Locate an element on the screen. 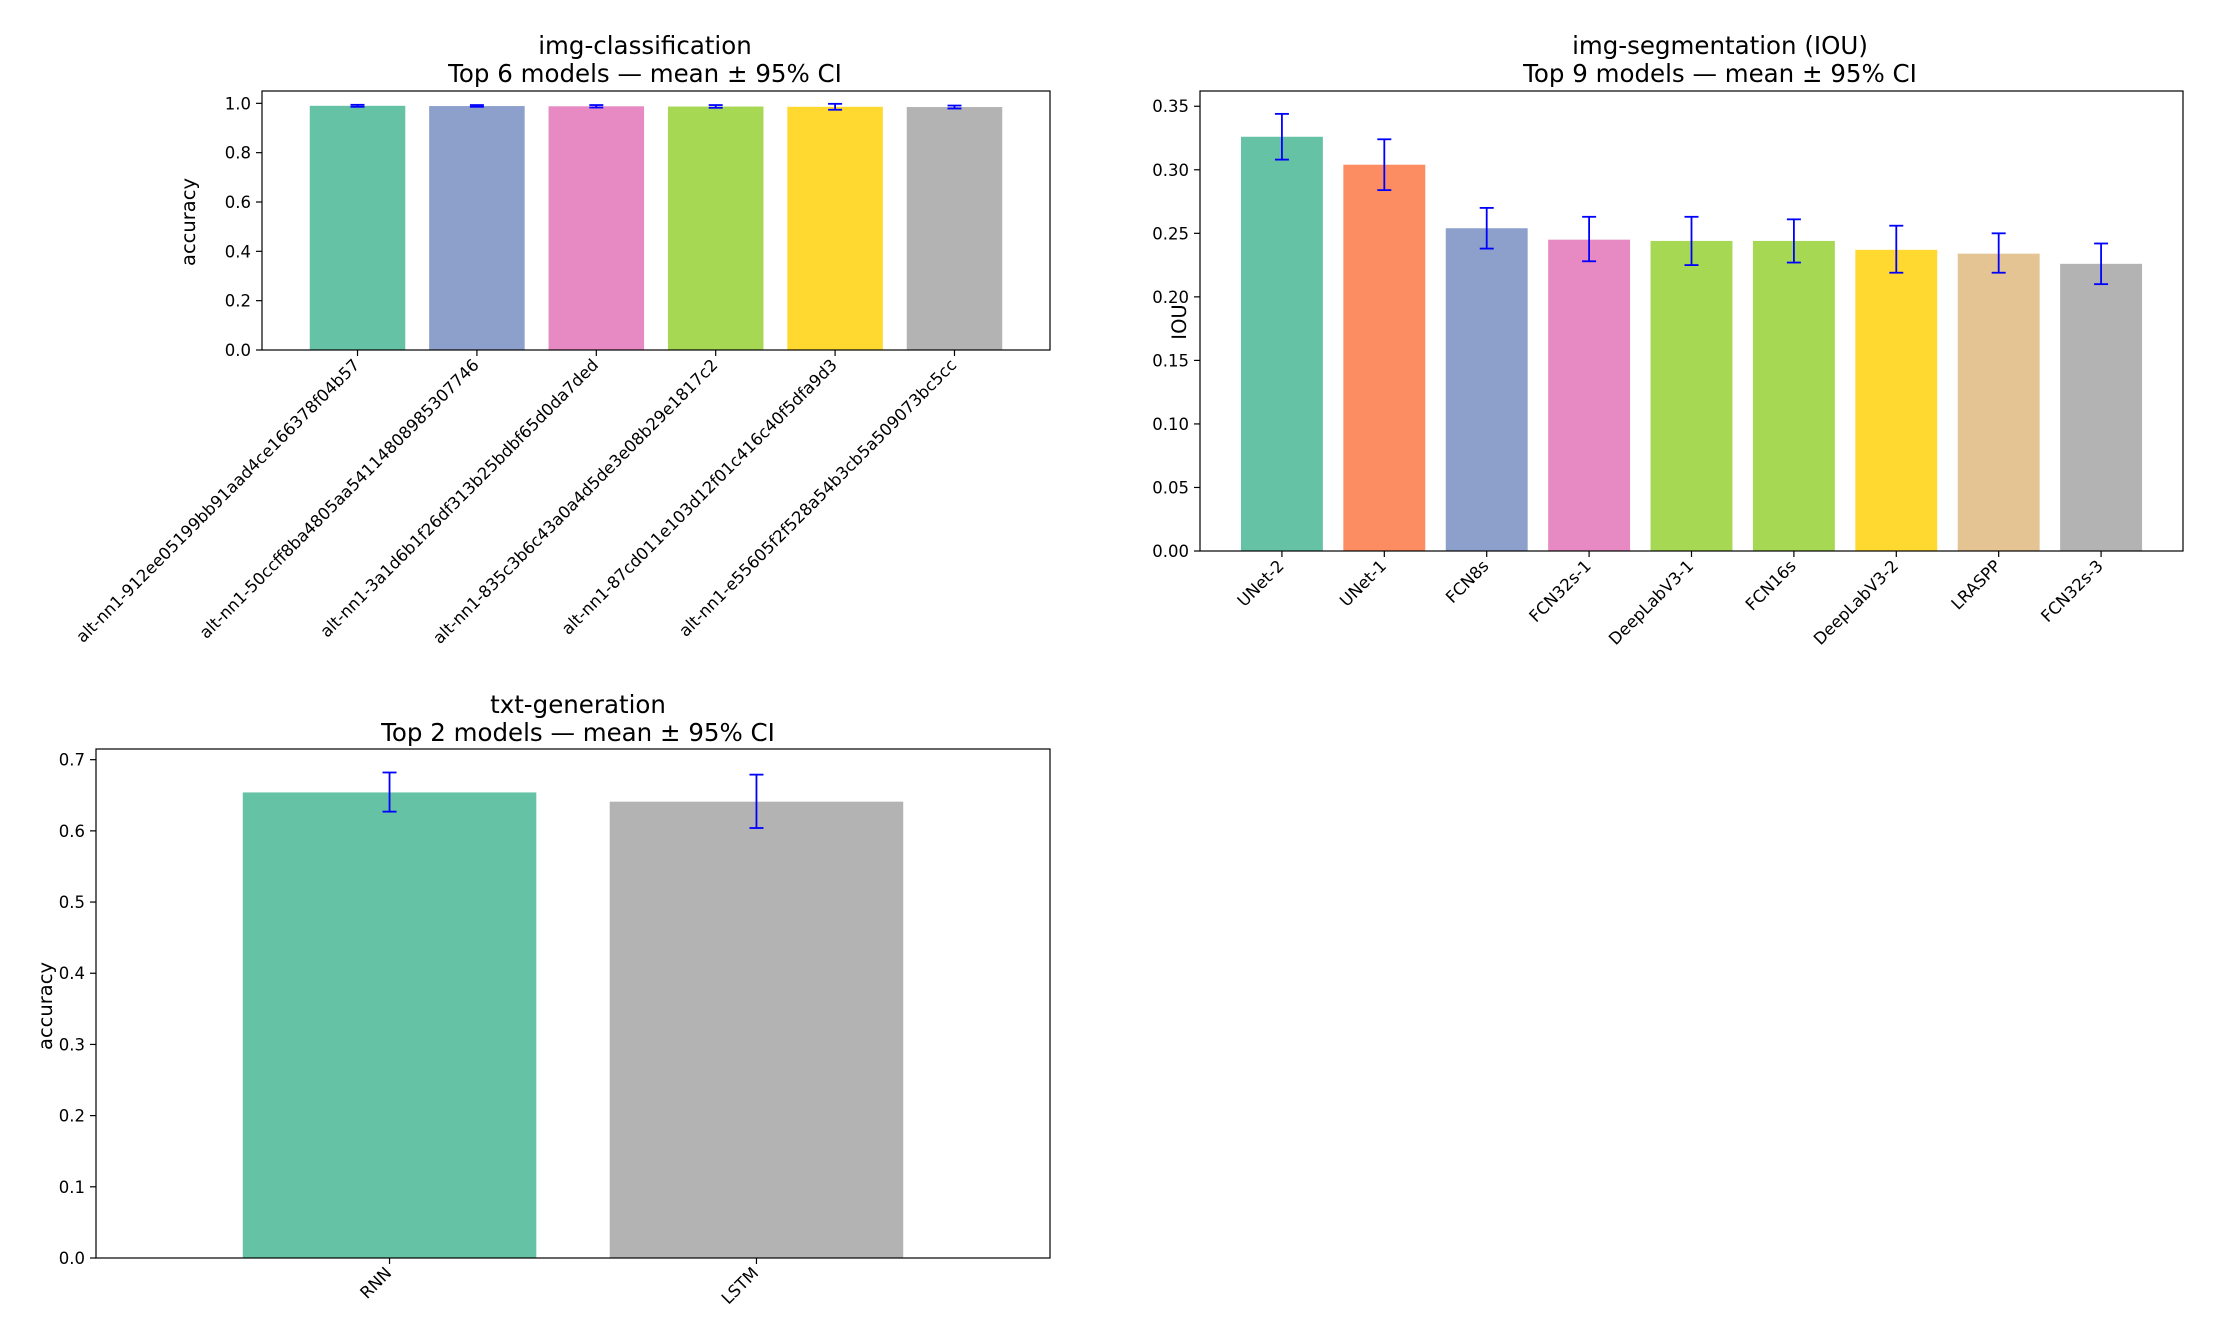  x-tick-label: FCN32s-1 is located at coordinates (1560, 591).